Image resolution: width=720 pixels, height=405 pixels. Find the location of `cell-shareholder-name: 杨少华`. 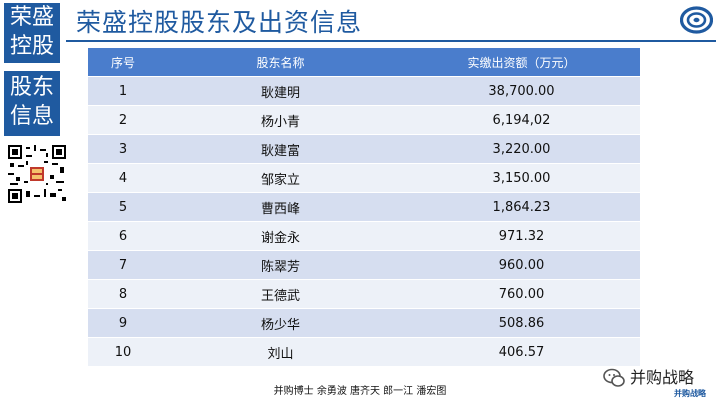

cell-shareholder-name: 杨少华 is located at coordinates (280, 325).